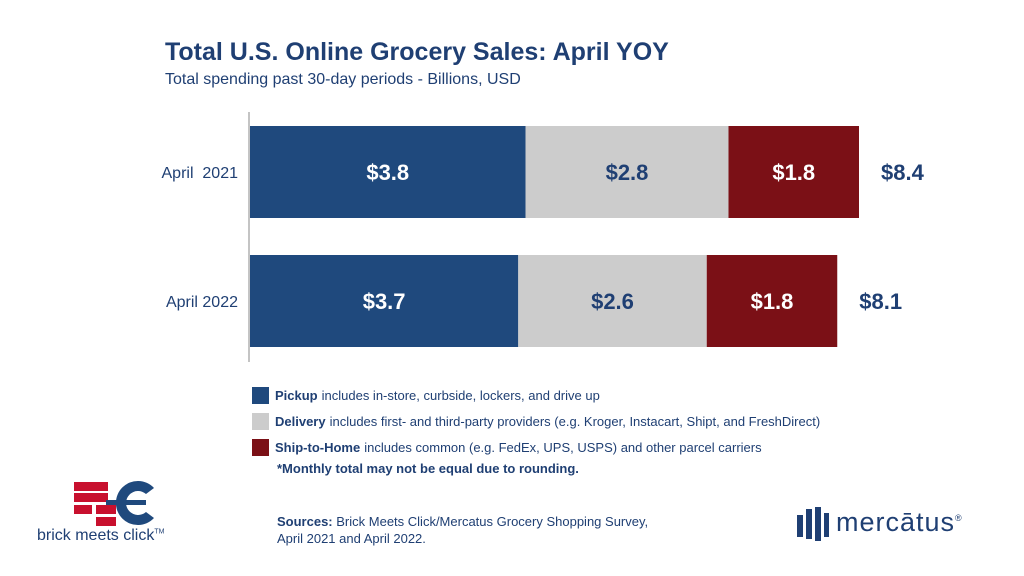 This screenshot has width=1024, height=576. Describe the element at coordinates (903, 172) in the screenshot. I see `total-label: $8.4` at that location.